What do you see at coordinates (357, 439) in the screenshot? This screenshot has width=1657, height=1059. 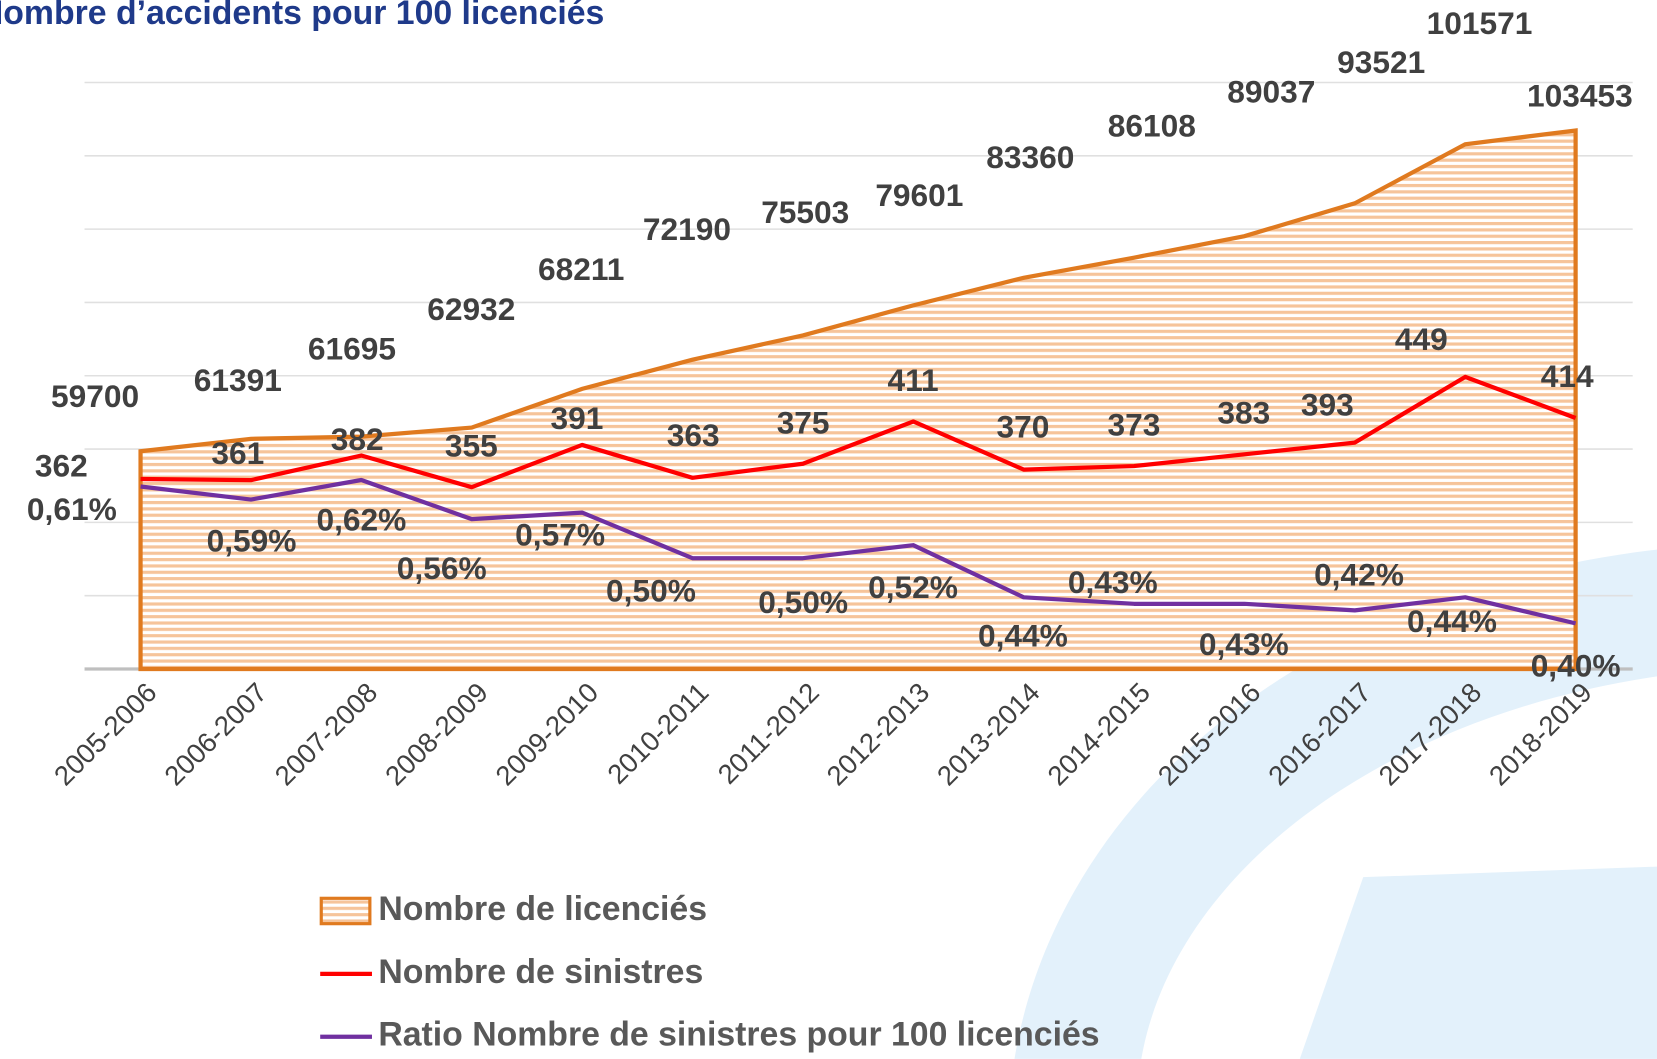 I see `data-label: 382` at bounding box center [357, 439].